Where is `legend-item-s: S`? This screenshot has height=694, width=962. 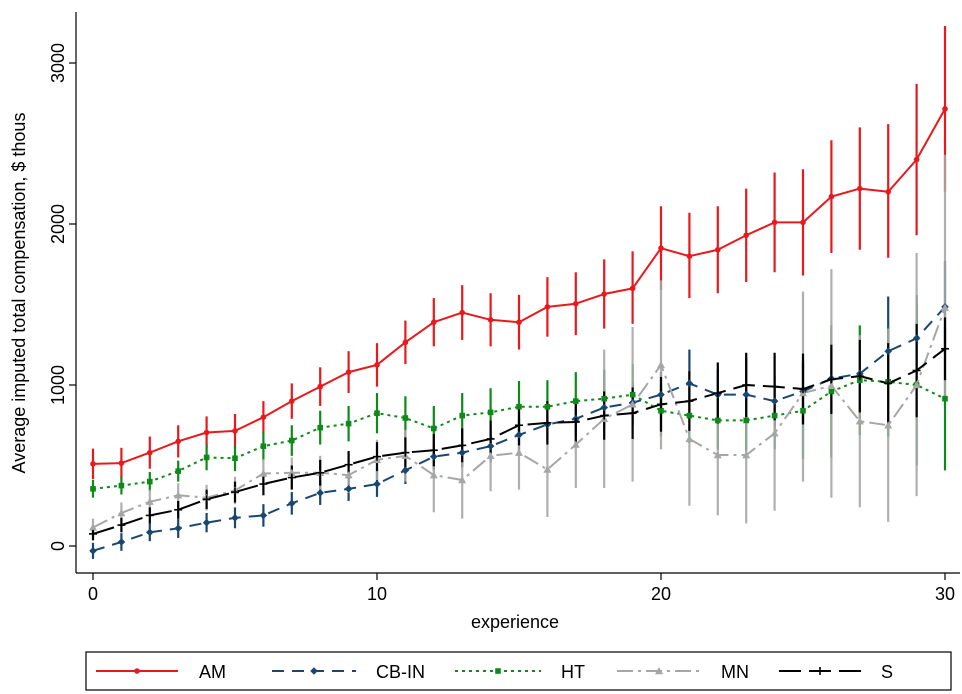
legend-item-s: S is located at coordinates (836, 672).